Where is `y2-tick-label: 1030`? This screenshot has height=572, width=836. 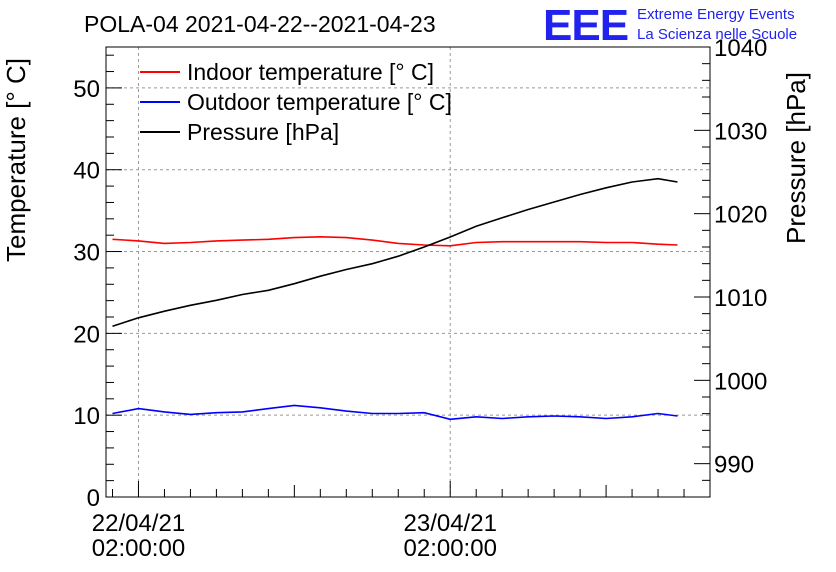
y2-tick-label: 1030 is located at coordinates (740, 131).